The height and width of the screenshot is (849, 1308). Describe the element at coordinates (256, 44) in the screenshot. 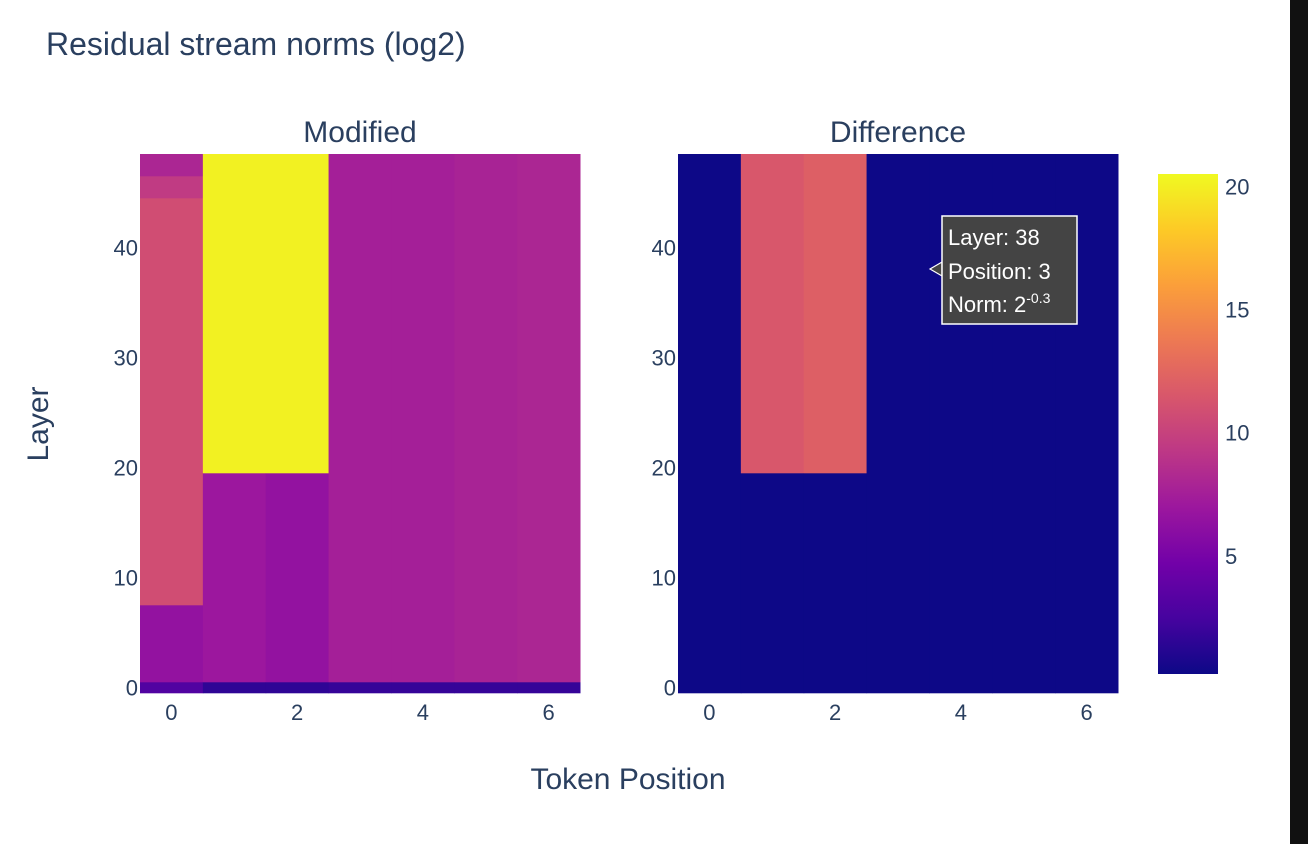

I see `chart-title: Residual stream norms (log2)` at that location.